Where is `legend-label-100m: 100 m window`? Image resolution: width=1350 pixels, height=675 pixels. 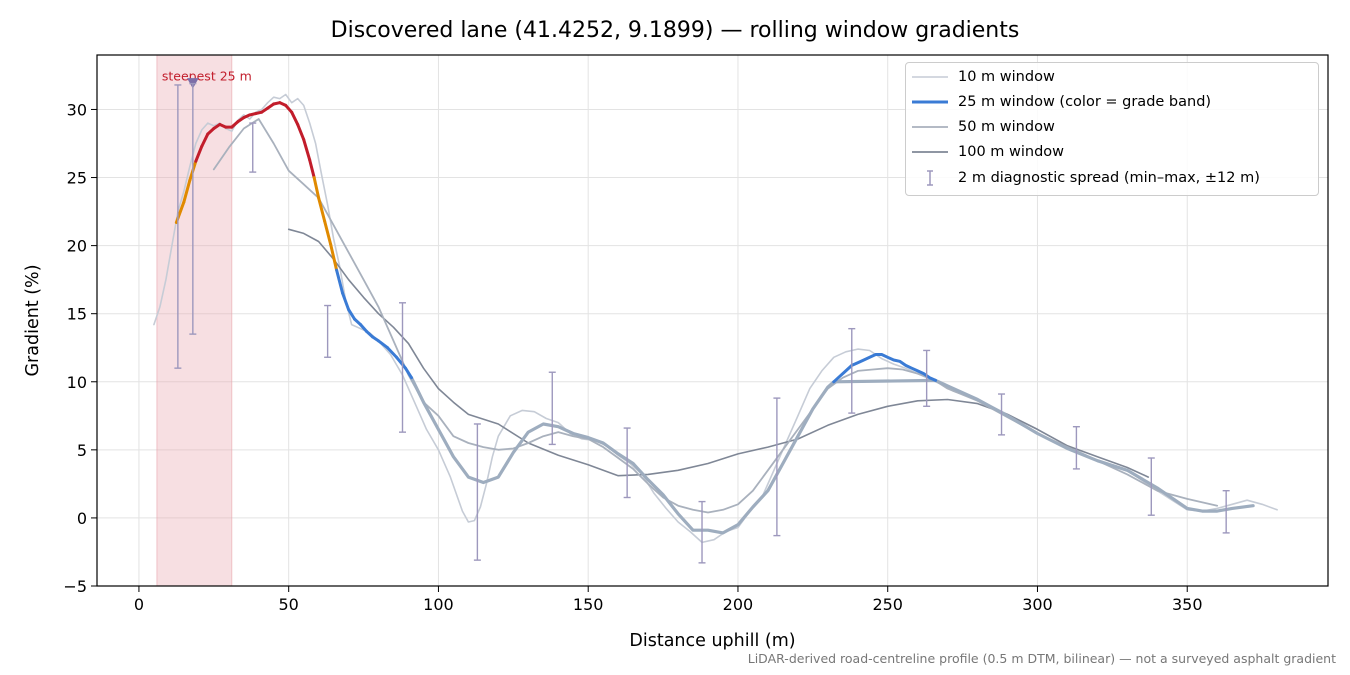 legend-label-100m: 100 m window is located at coordinates (1011, 152).